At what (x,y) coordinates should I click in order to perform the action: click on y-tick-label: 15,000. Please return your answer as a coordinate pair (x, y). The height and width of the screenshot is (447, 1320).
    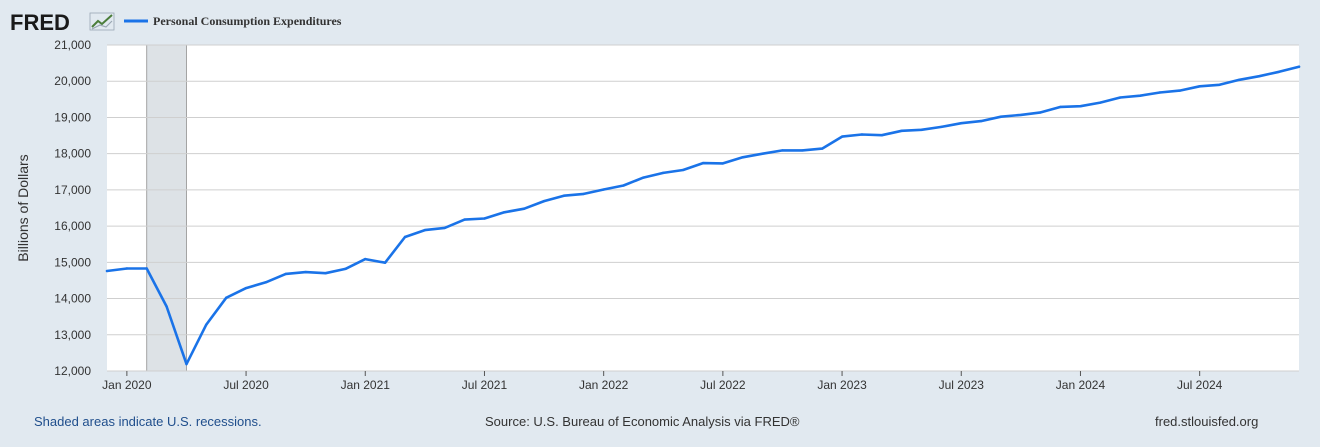
    Looking at the image, I should click on (72, 262).